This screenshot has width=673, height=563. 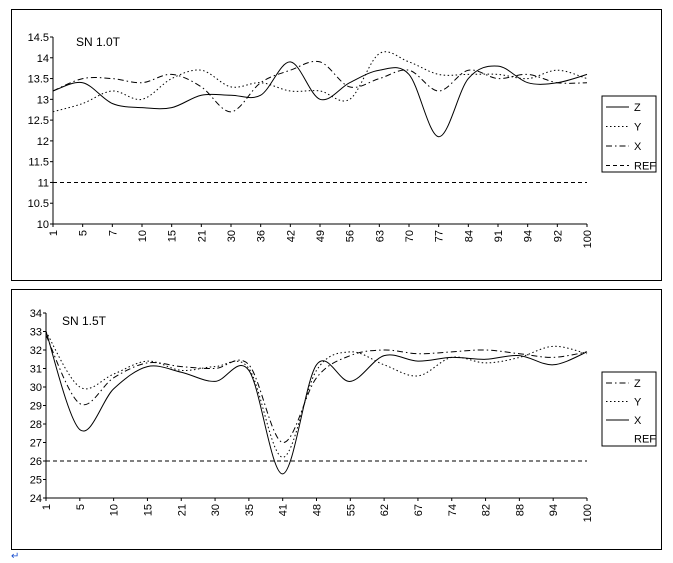 I want to click on x-tick-label: 35, so click(x=250, y=510).